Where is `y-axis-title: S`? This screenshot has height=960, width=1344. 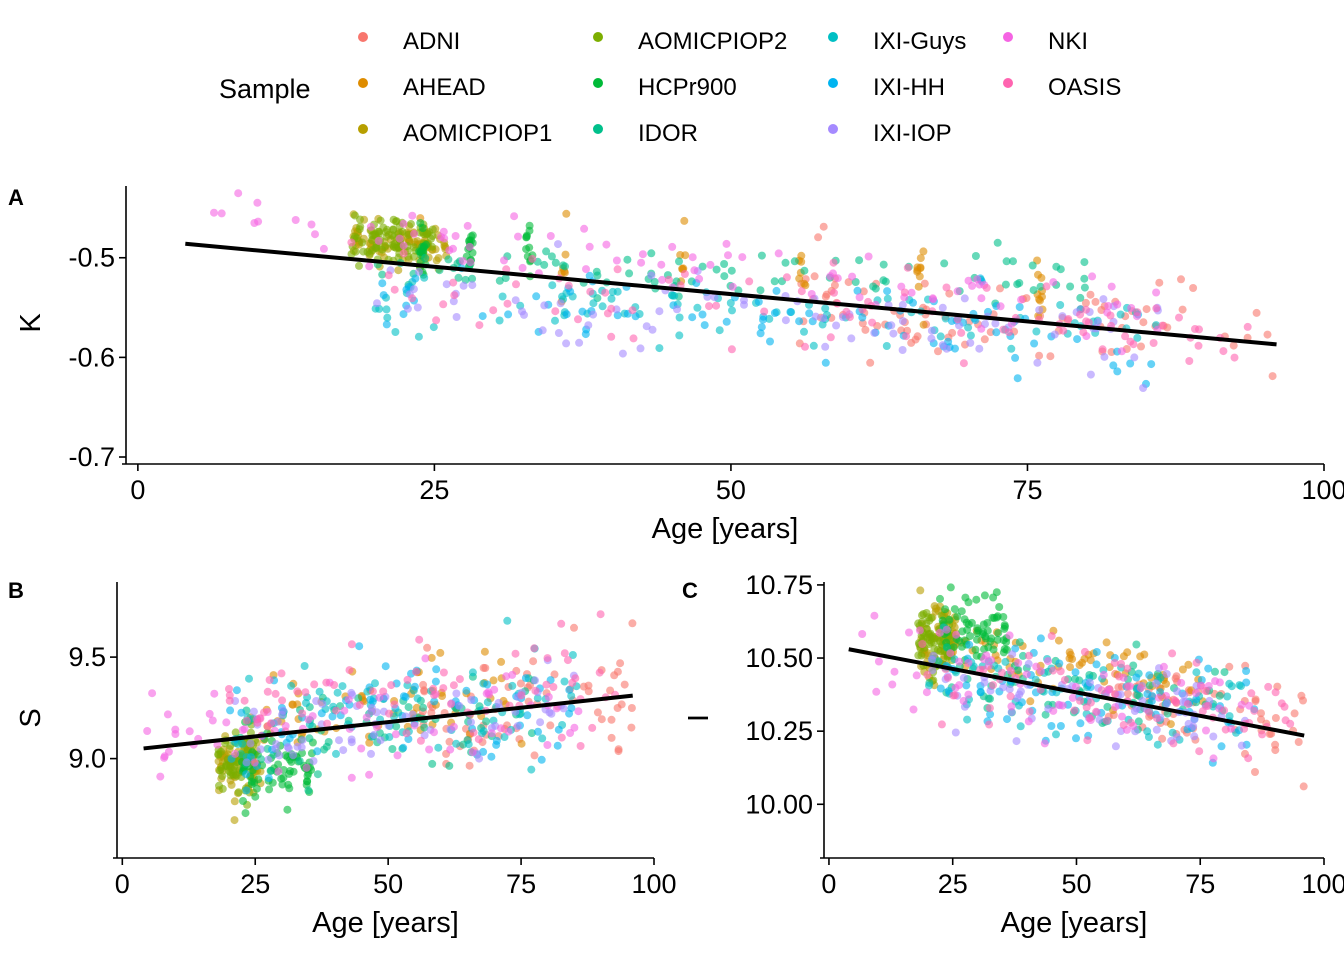 y-axis-title: S is located at coordinates (31, 717).